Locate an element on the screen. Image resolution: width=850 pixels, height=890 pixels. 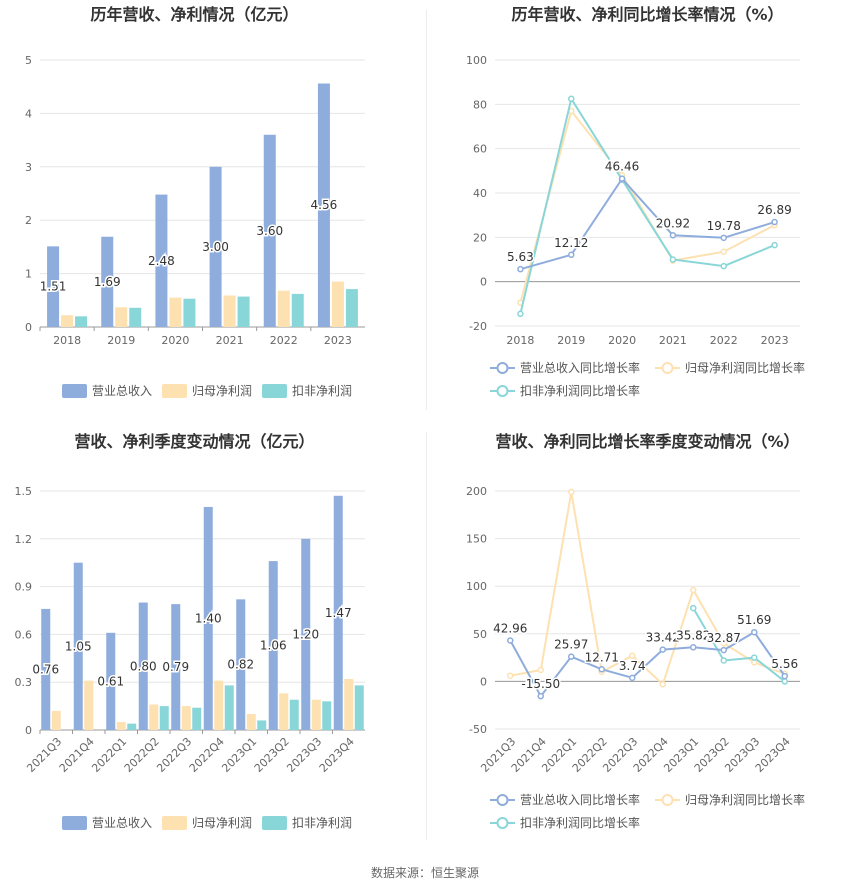
x-tick-label: 2022Q2 is located at coordinates (142, 755).